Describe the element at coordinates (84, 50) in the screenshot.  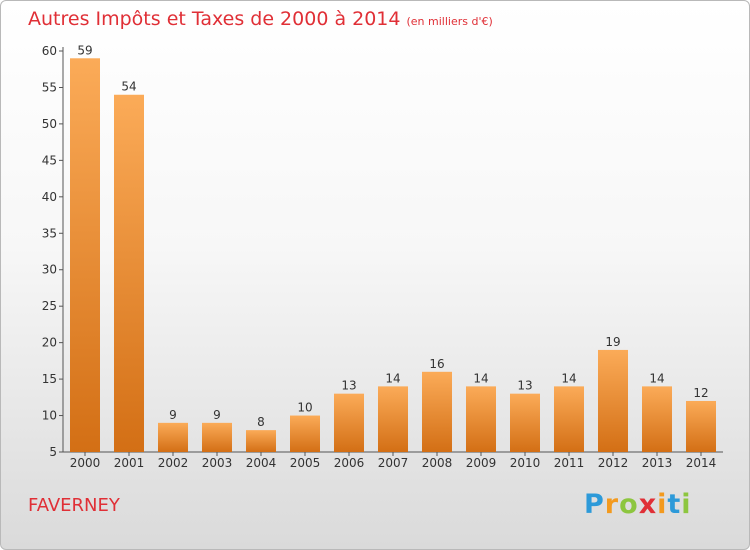
I see `data-label: 59` at that location.